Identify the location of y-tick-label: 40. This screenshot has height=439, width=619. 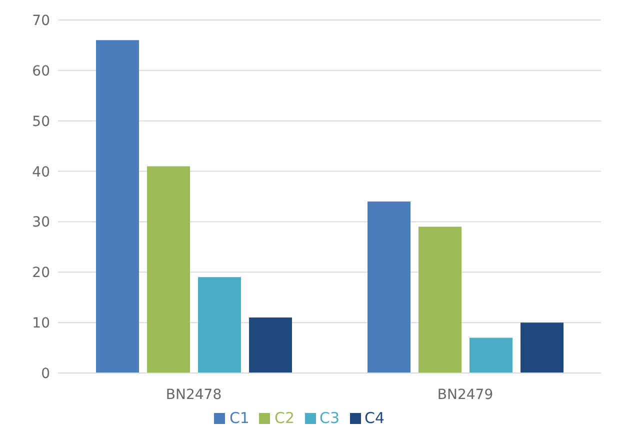
(41, 172).